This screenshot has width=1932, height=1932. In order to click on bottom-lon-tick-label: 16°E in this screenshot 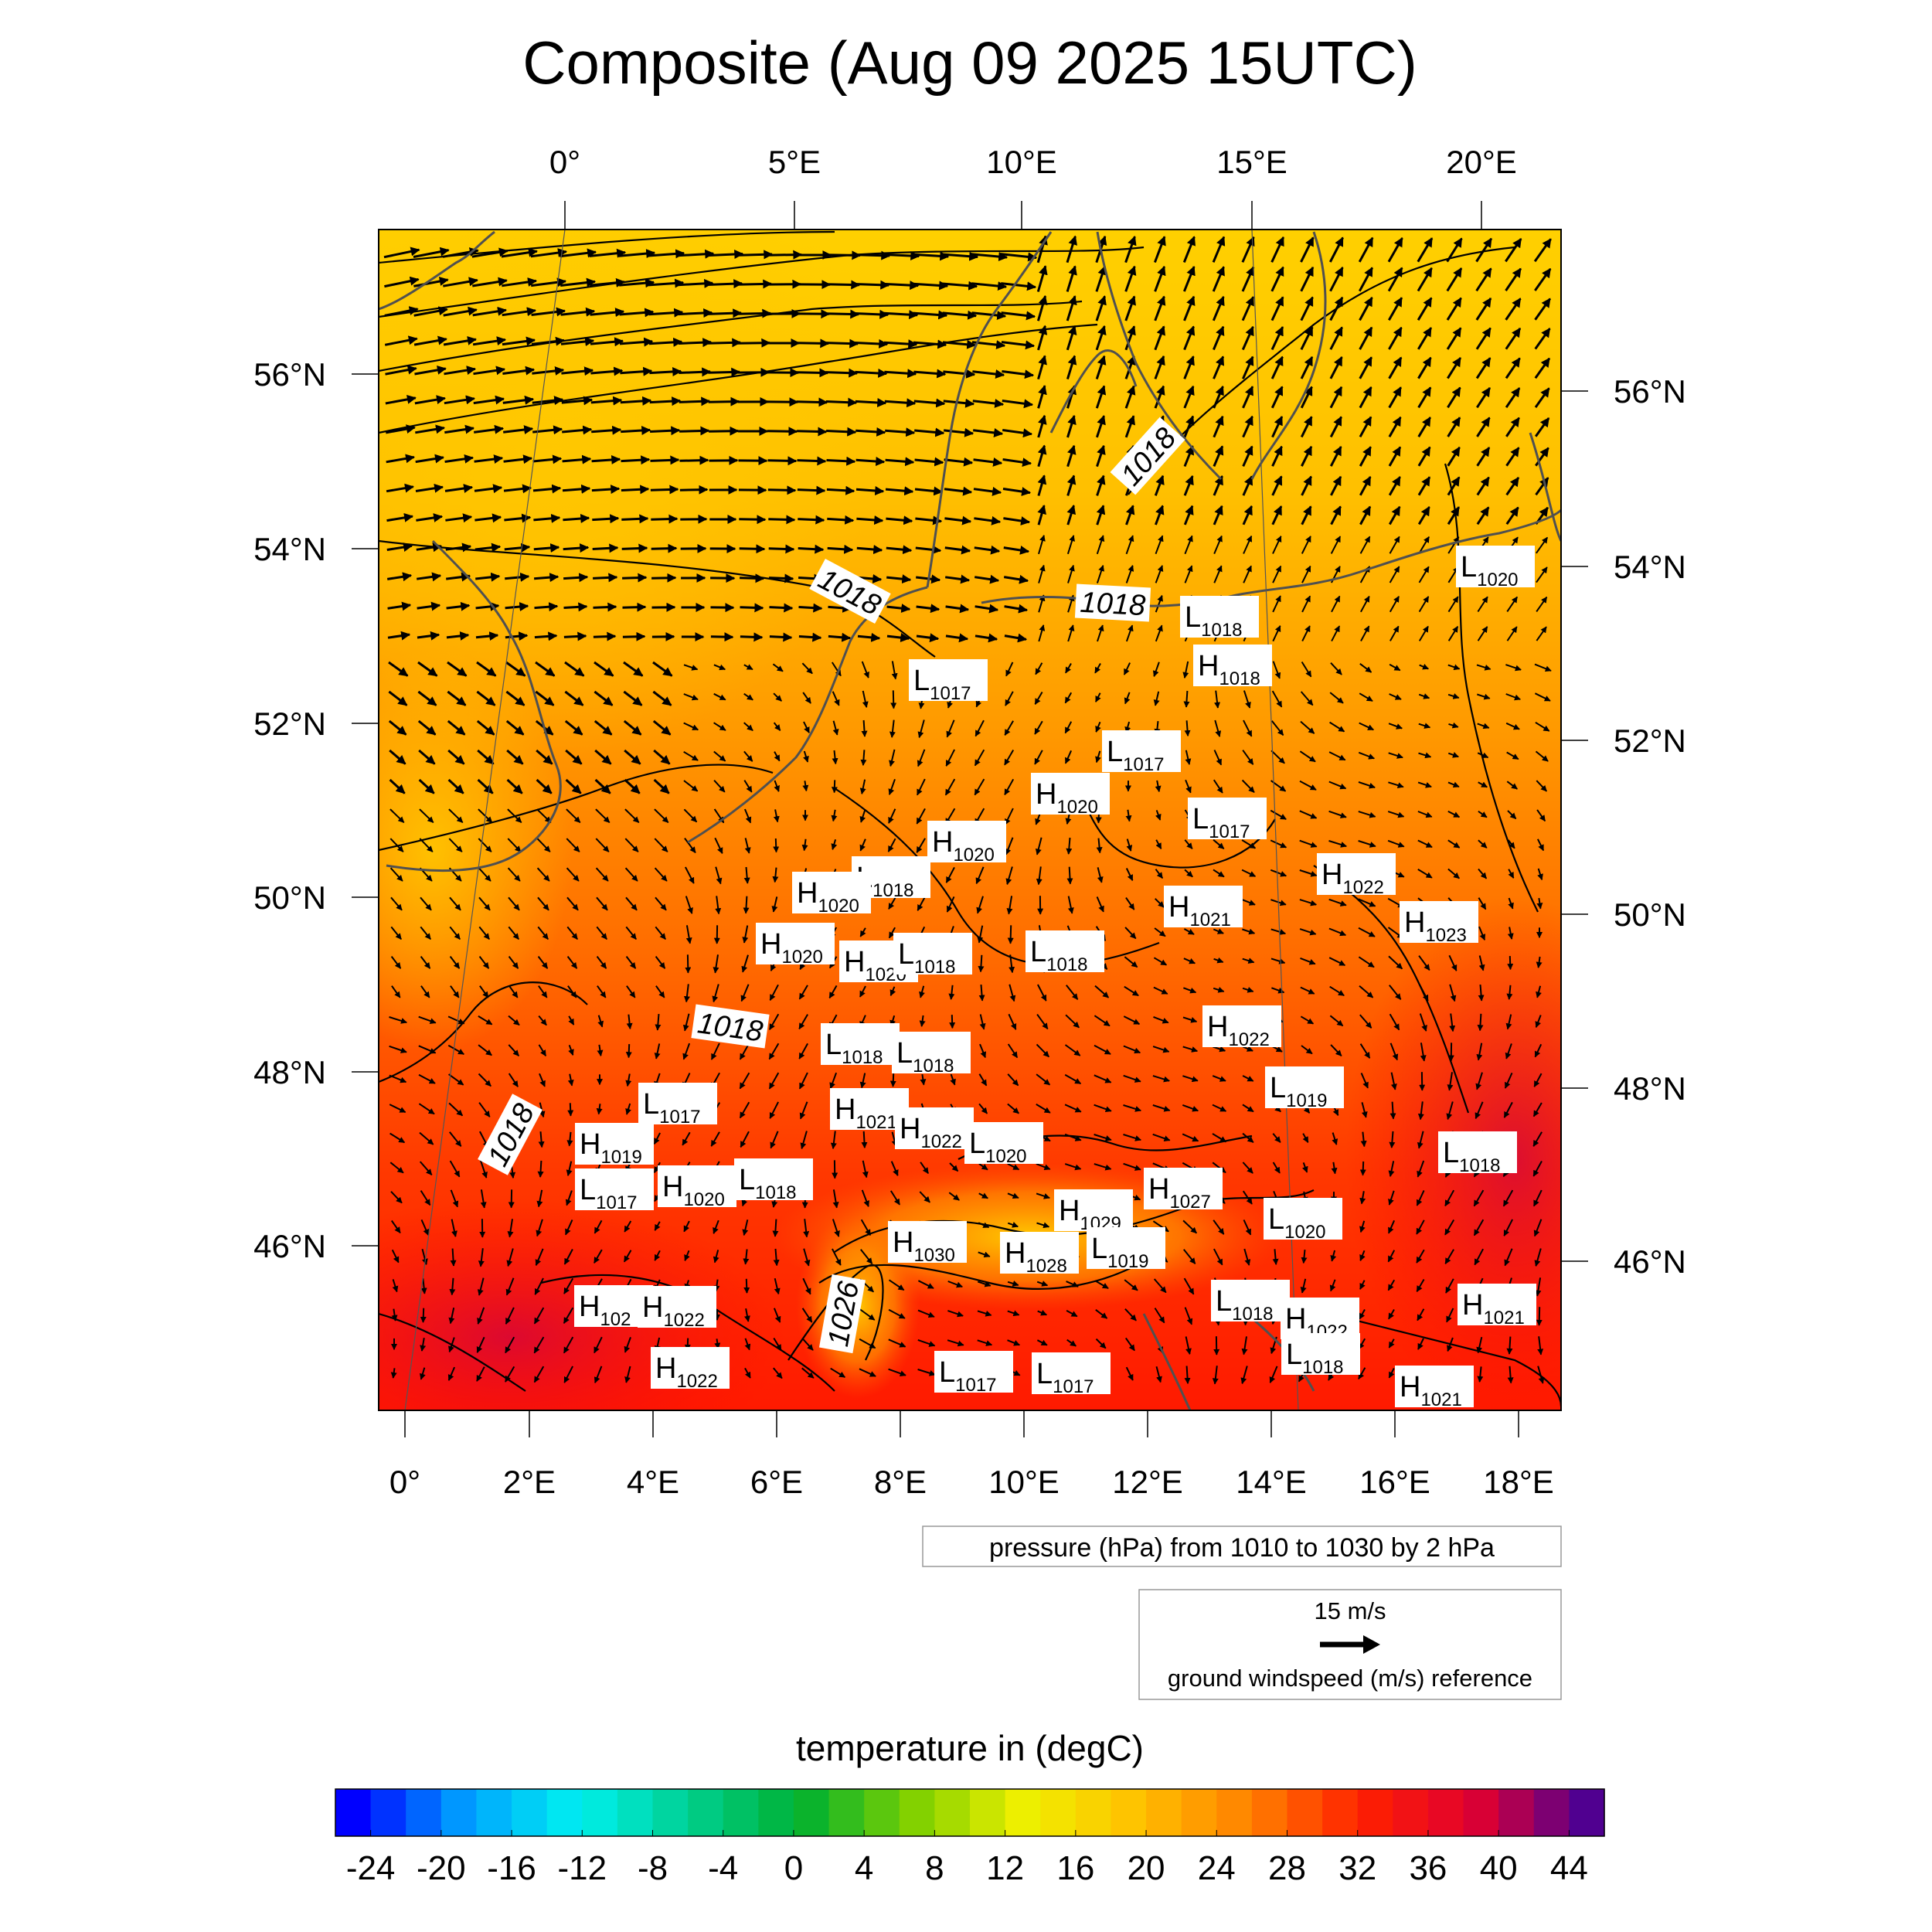, I will do `click(1395, 1482)`.